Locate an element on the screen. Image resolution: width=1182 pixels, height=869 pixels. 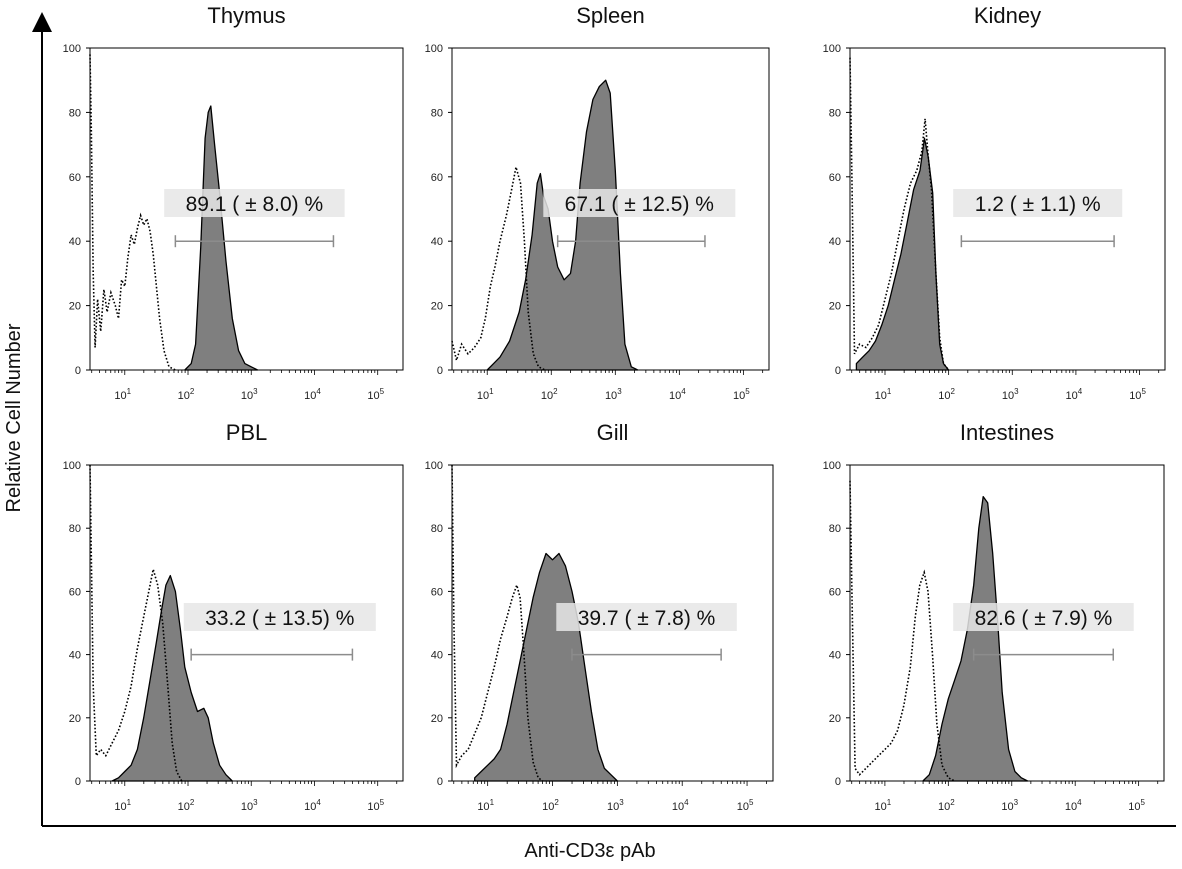
panel-title: Thymus is located at coordinates (246, 15).